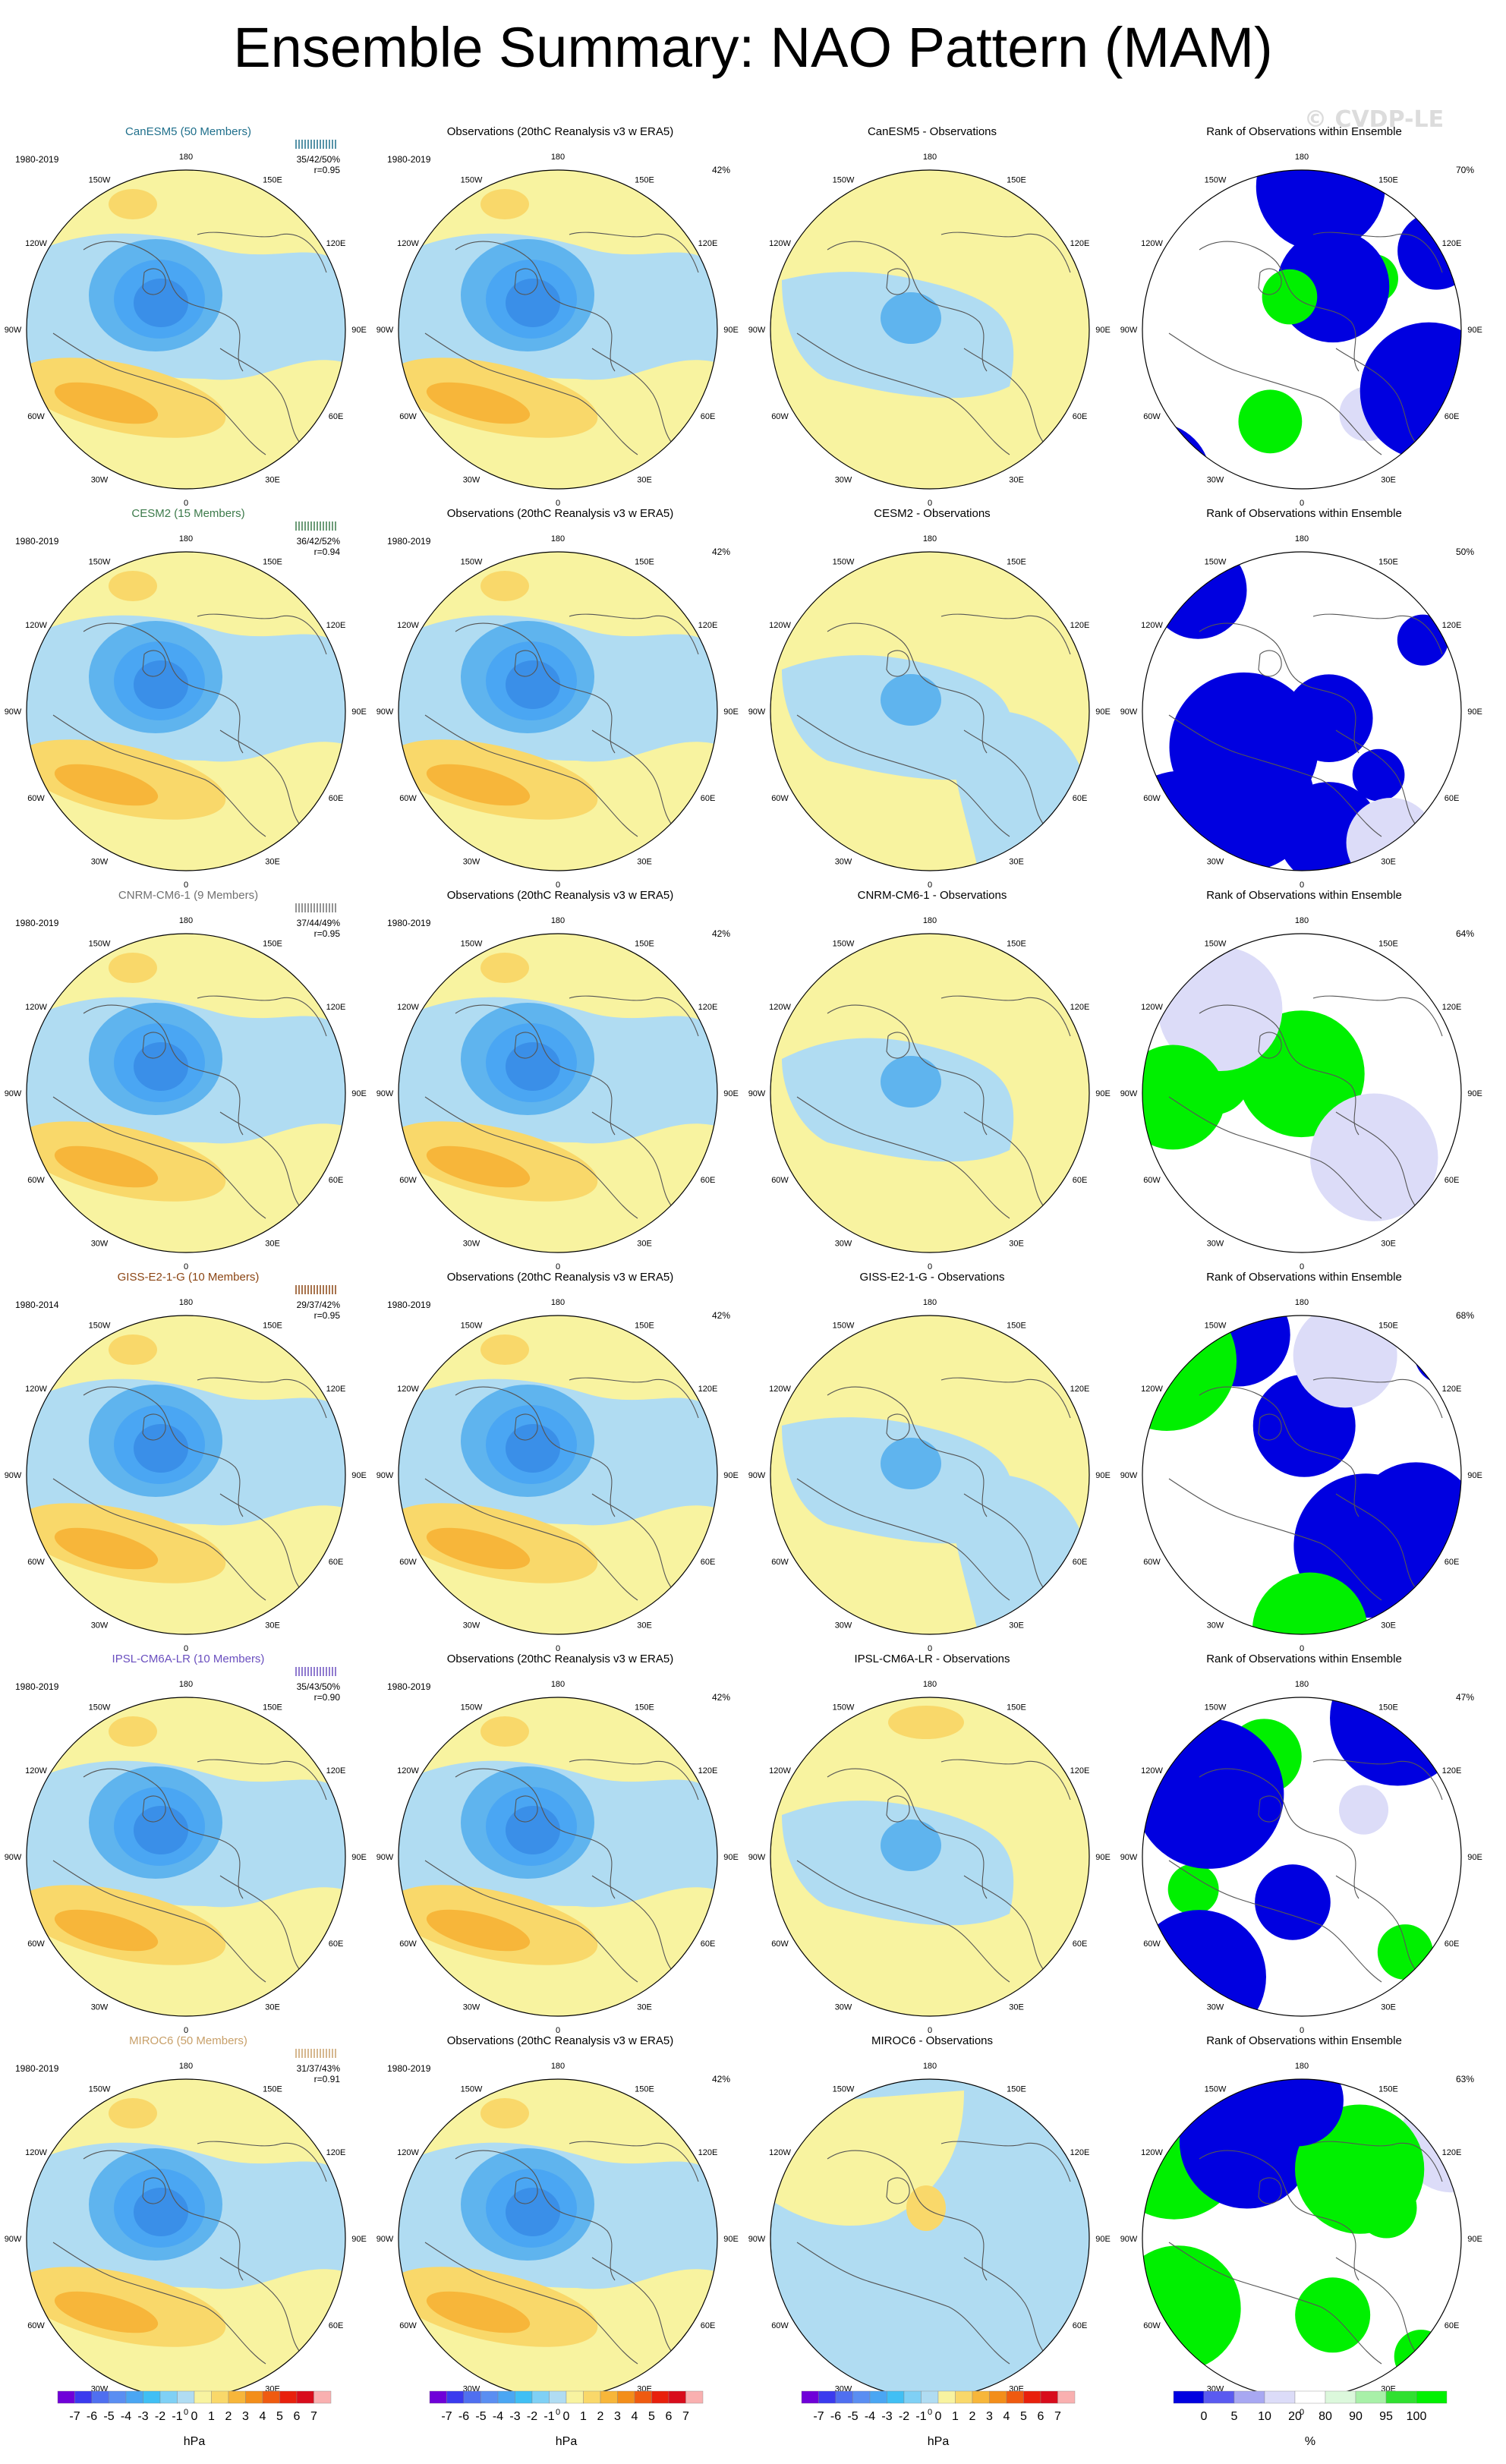  Describe the element at coordinates (315, 1672) in the screenshot. I see `member-spread` at that location.